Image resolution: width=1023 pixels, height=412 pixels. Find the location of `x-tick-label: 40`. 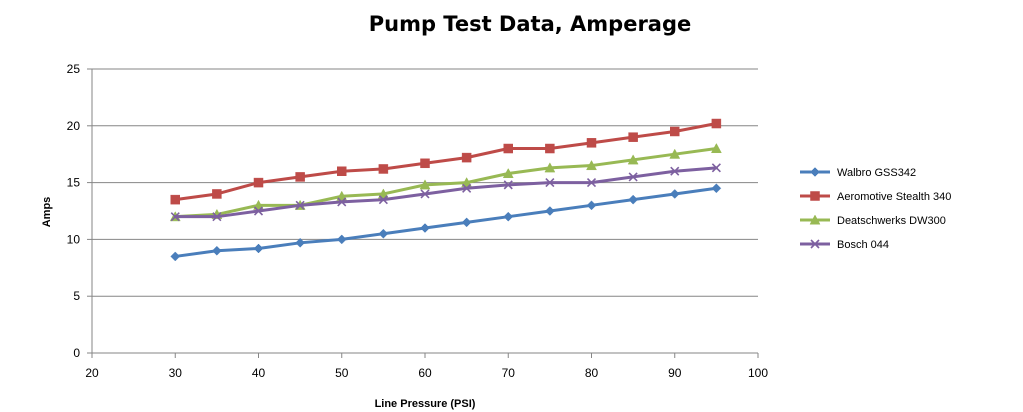

x-tick-label: 40 is located at coordinates (259, 373).